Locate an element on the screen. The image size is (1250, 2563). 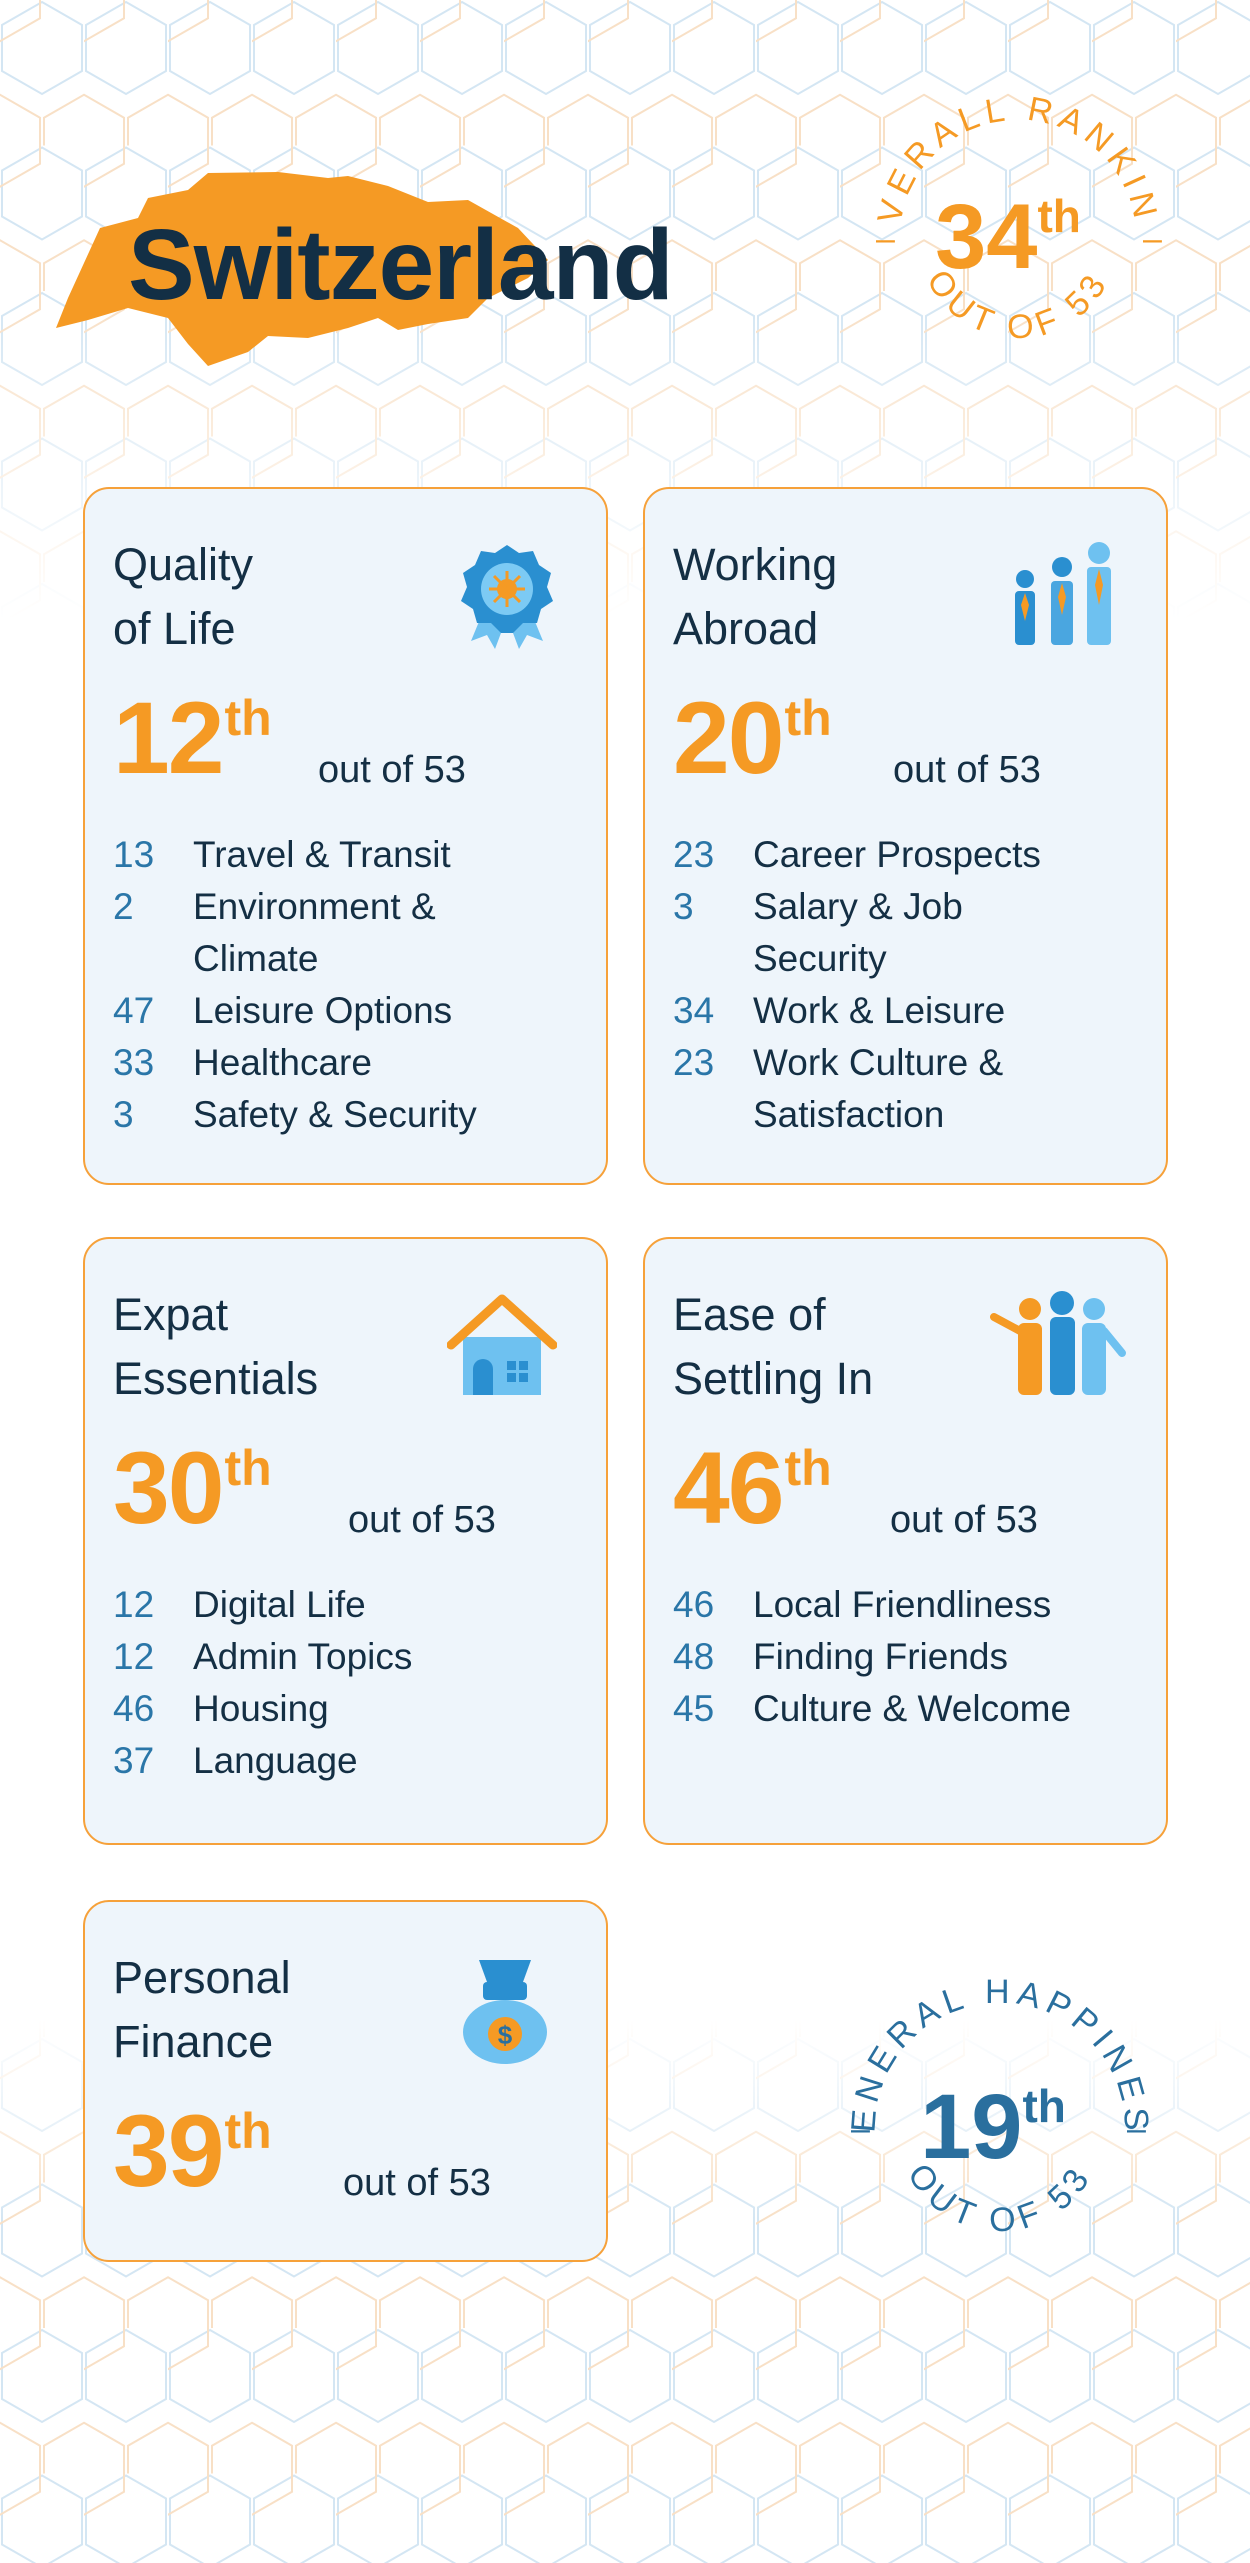
svg-text: 19th is located at coordinates (993, 2127).